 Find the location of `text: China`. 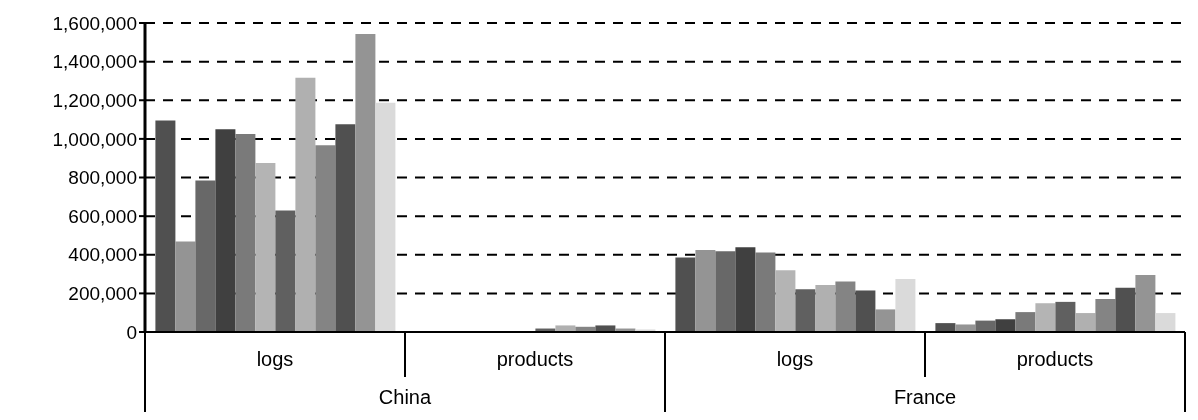

text: China is located at coordinates (405, 397).